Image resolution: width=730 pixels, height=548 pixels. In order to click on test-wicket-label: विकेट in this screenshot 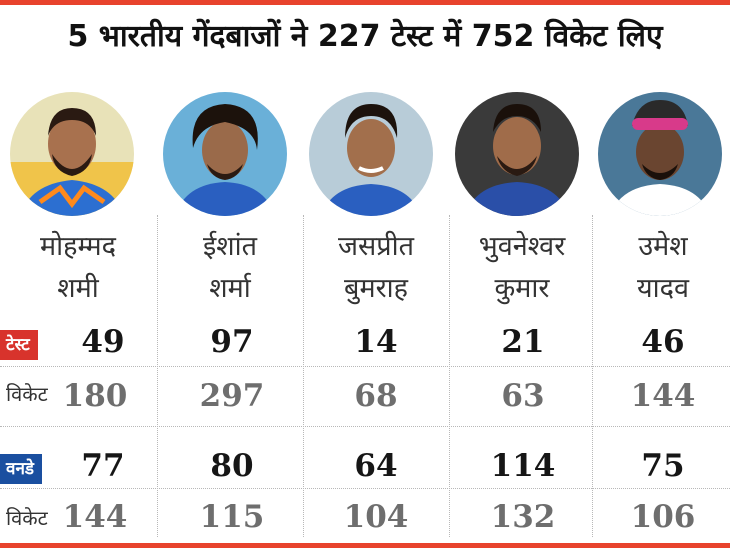, I will do `click(27, 394)`.